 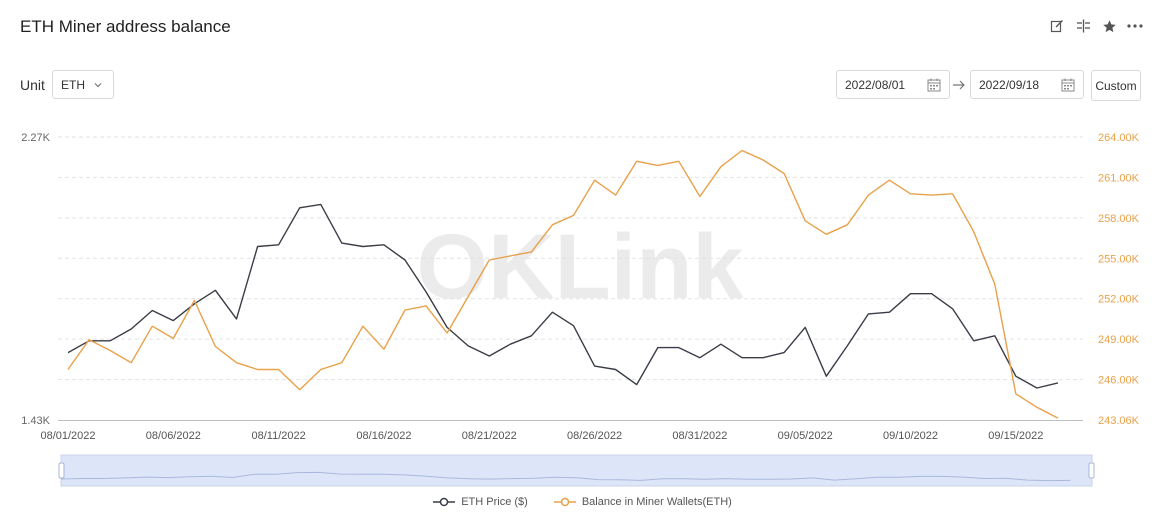 I want to click on x-tick-label: 08/21/2022, so click(x=489, y=436).